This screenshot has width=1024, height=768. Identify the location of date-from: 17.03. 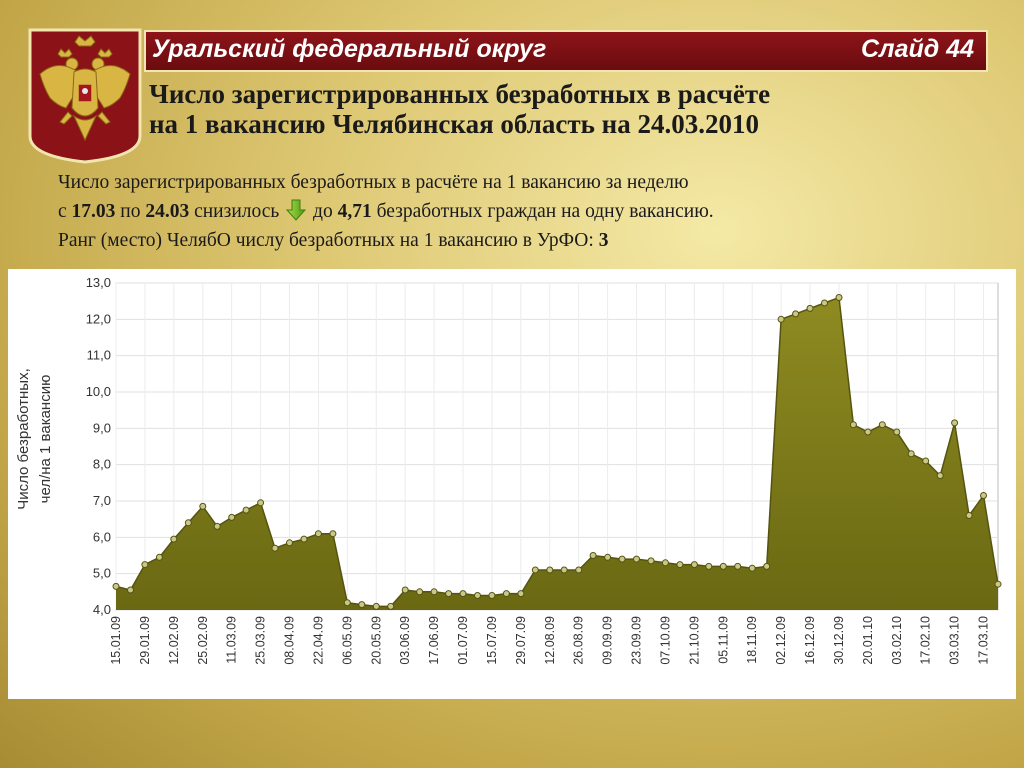
(93, 211).